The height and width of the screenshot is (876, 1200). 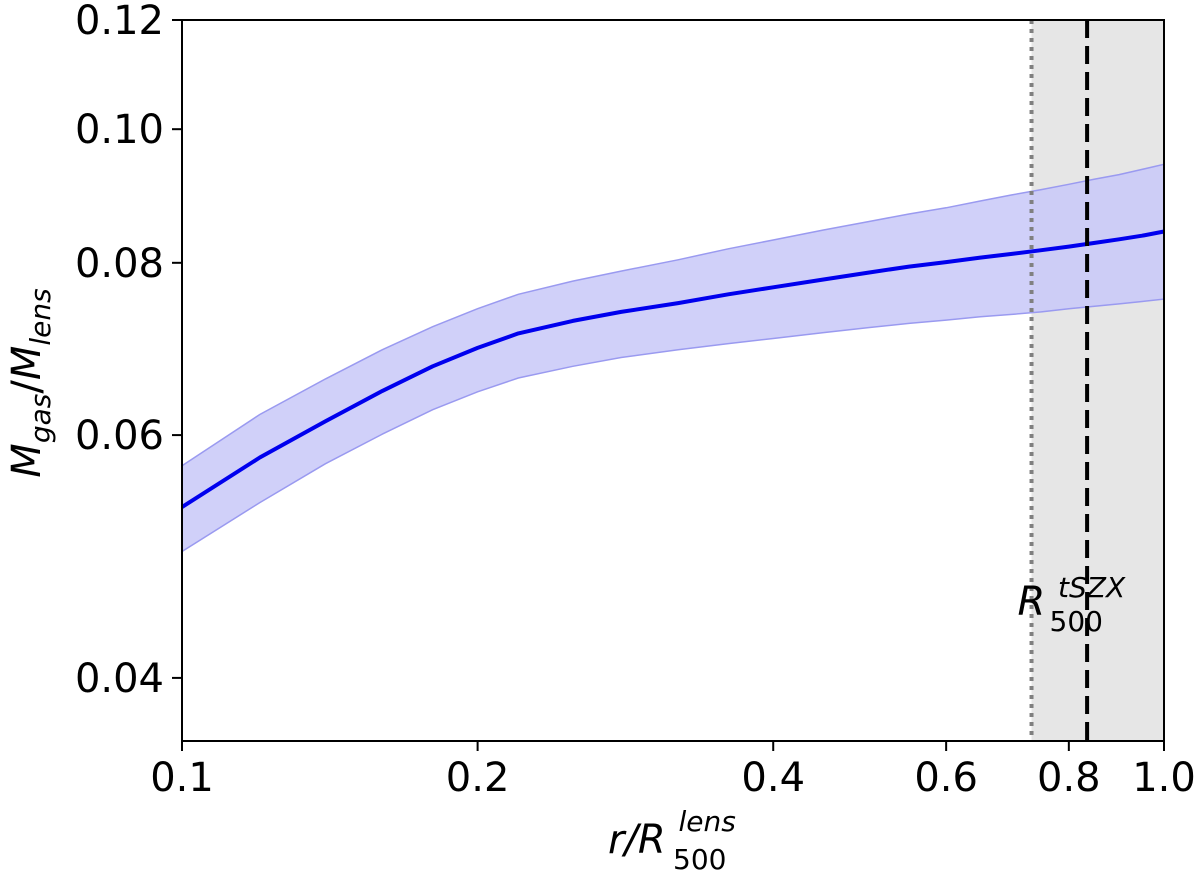 I want to click on shaded-region, so click(x=1097, y=380).